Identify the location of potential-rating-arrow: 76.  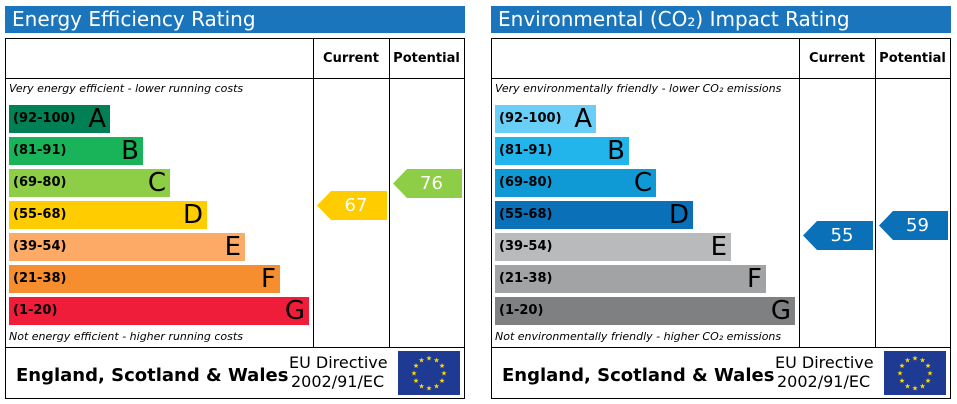
(427, 183).